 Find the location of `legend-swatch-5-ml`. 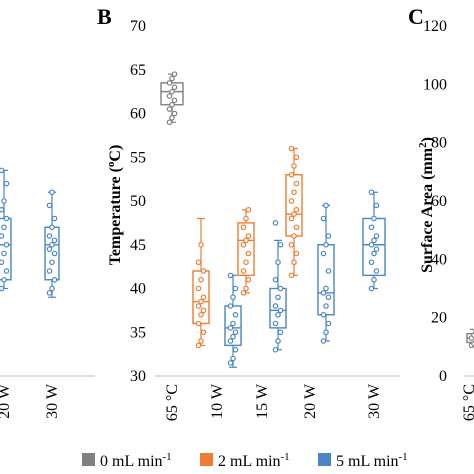

legend-swatch-5-ml is located at coordinates (324, 459).